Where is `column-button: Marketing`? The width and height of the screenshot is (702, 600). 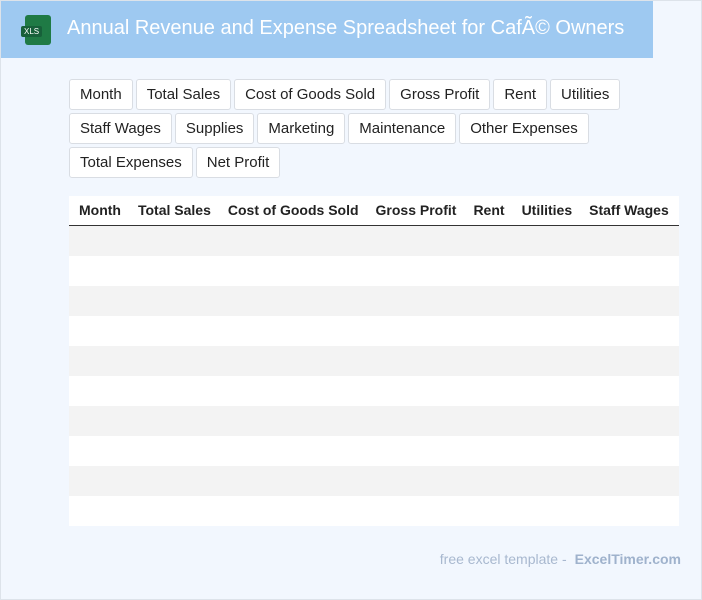
column-button: Marketing is located at coordinates (301, 128).